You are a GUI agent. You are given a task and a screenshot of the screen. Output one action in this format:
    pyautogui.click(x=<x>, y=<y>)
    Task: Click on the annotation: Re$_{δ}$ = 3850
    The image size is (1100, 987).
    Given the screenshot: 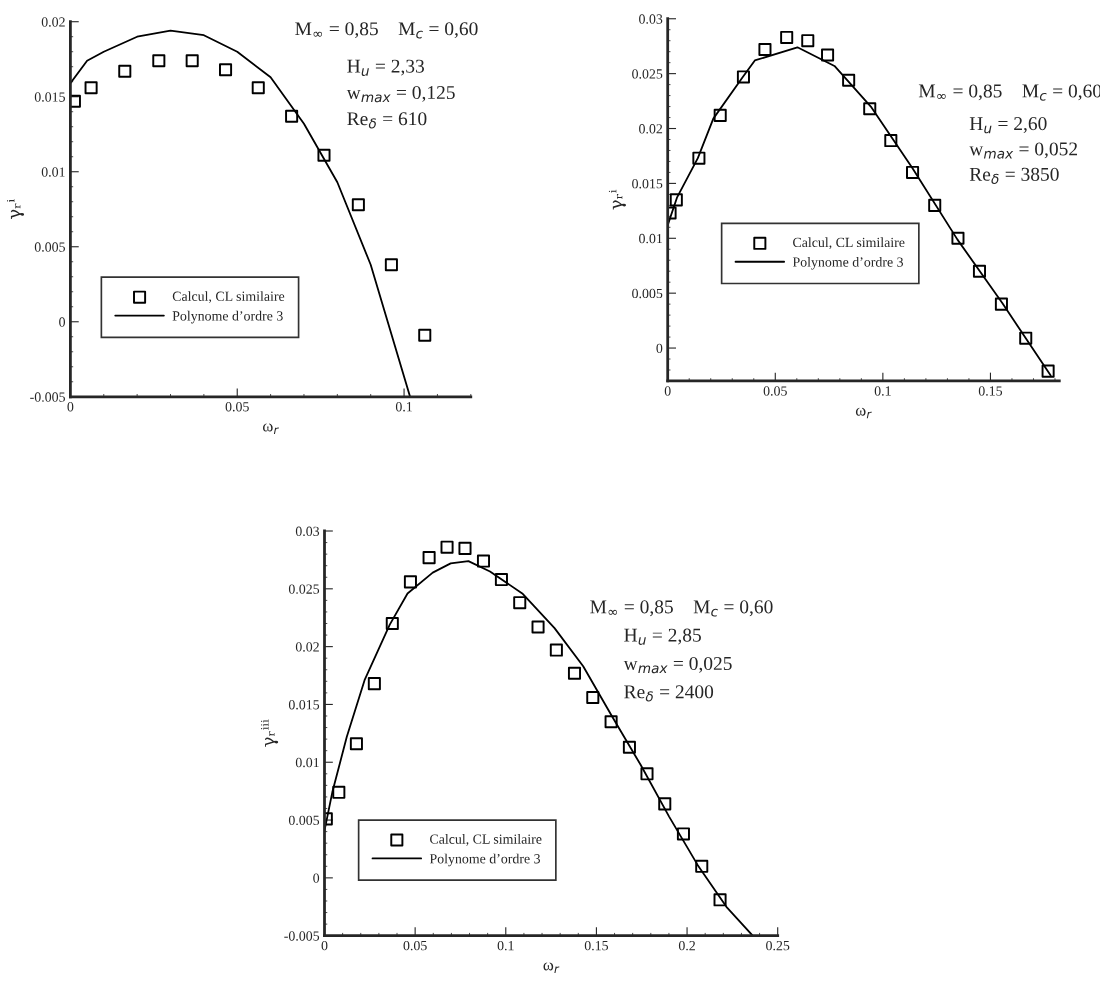 What is the action you would take?
    pyautogui.click(x=1014, y=176)
    